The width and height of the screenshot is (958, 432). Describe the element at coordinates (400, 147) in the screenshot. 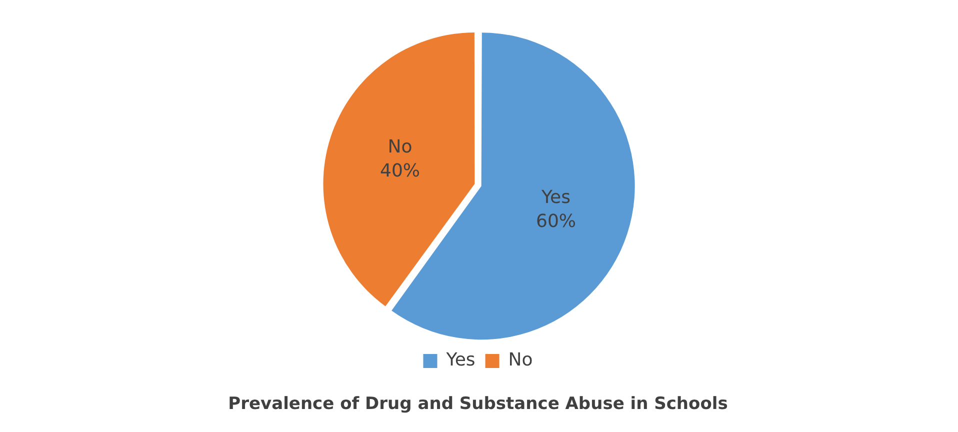

I see `slice-label: No` at that location.